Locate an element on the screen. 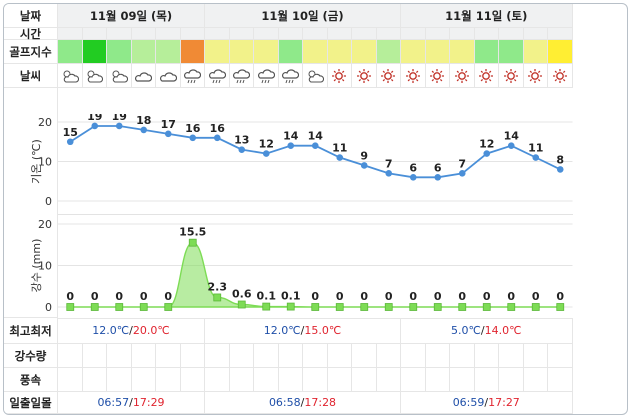 The width and height of the screenshot is (631, 419). max-temp: 15.0℃ is located at coordinates (323, 330).